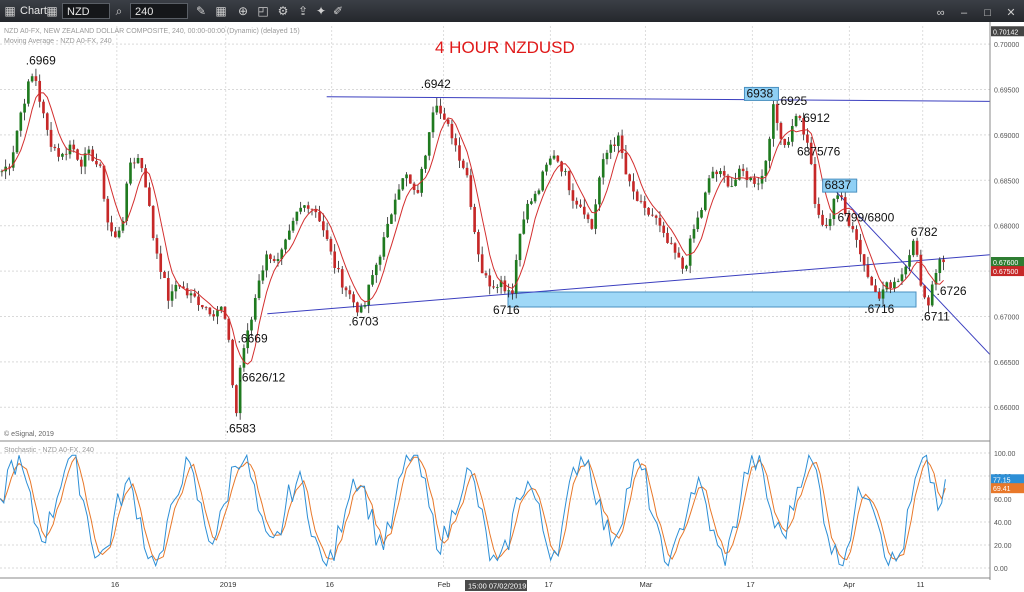 Image resolution: width=1024 pixels, height=592 pixels. I want to click on price-tick-label: 0.68000, so click(1006, 227).